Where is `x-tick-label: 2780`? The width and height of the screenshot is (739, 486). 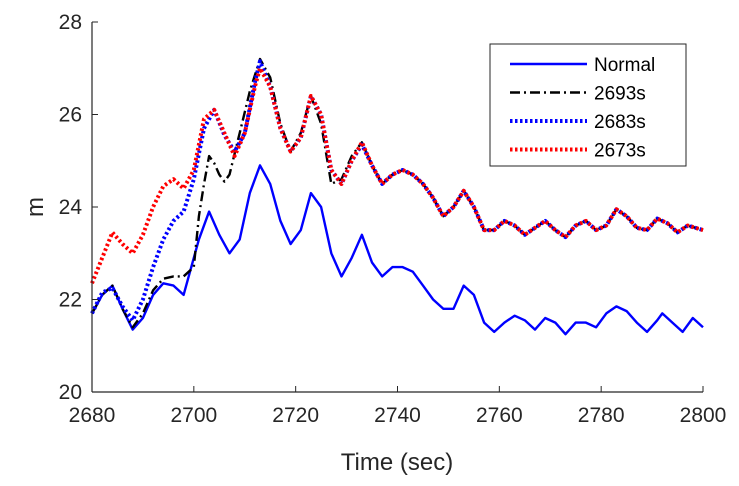
x-tick-label: 2780 is located at coordinates (601, 415).